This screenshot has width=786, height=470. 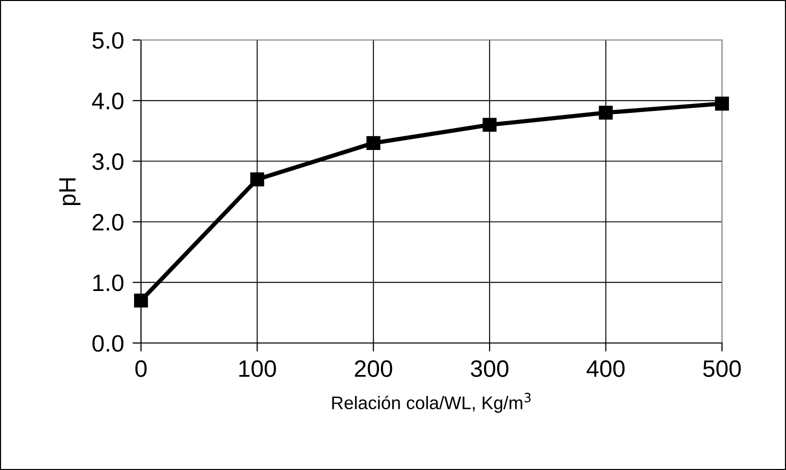 I want to click on y-tick-label: 4.0, so click(x=108, y=101).